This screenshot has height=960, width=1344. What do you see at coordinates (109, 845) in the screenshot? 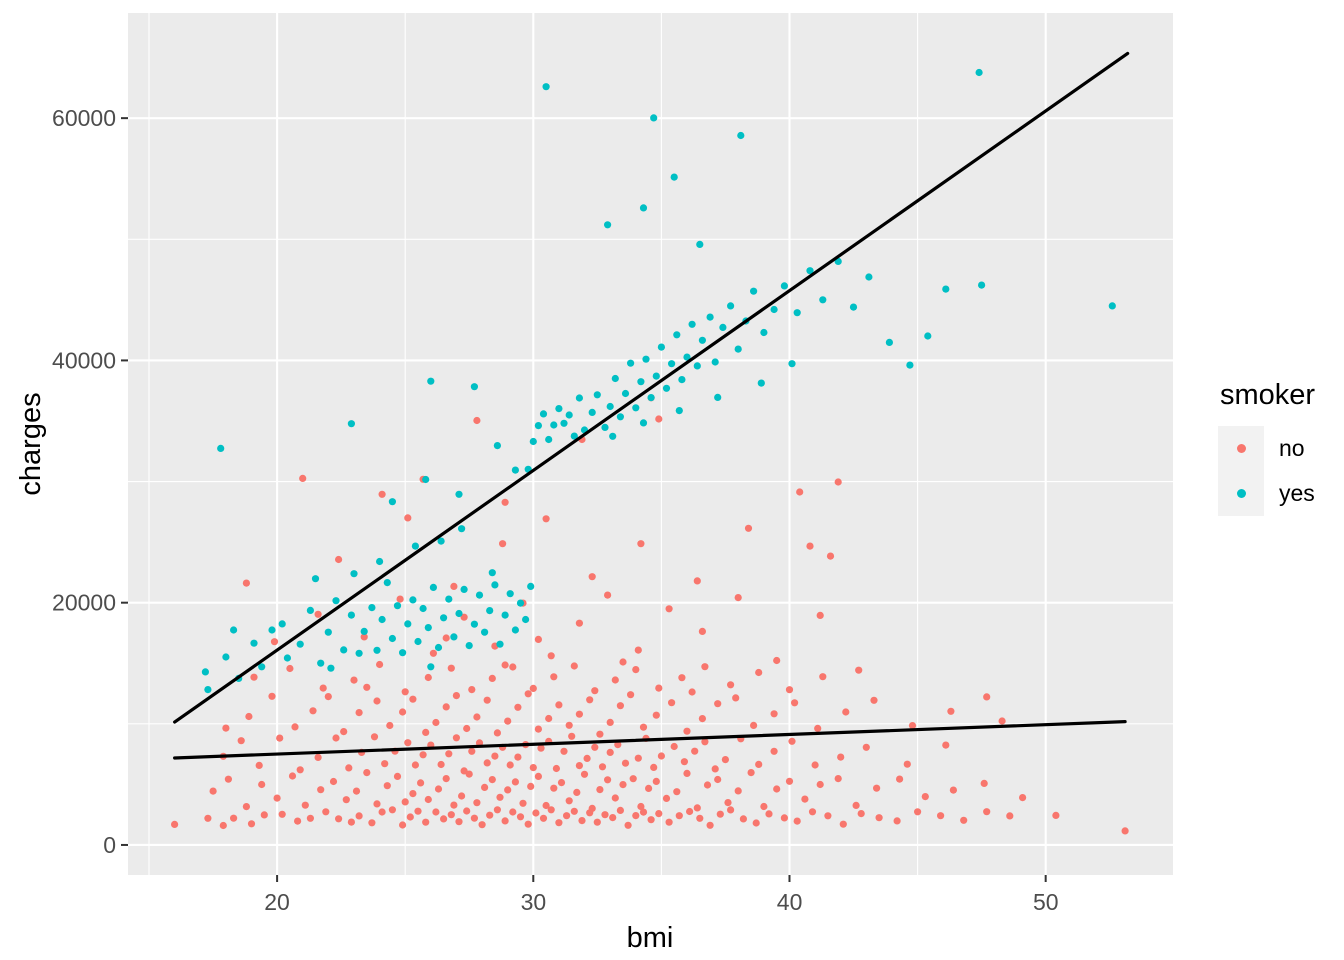
I see `y-tick-label-0: 0` at bounding box center [109, 845].